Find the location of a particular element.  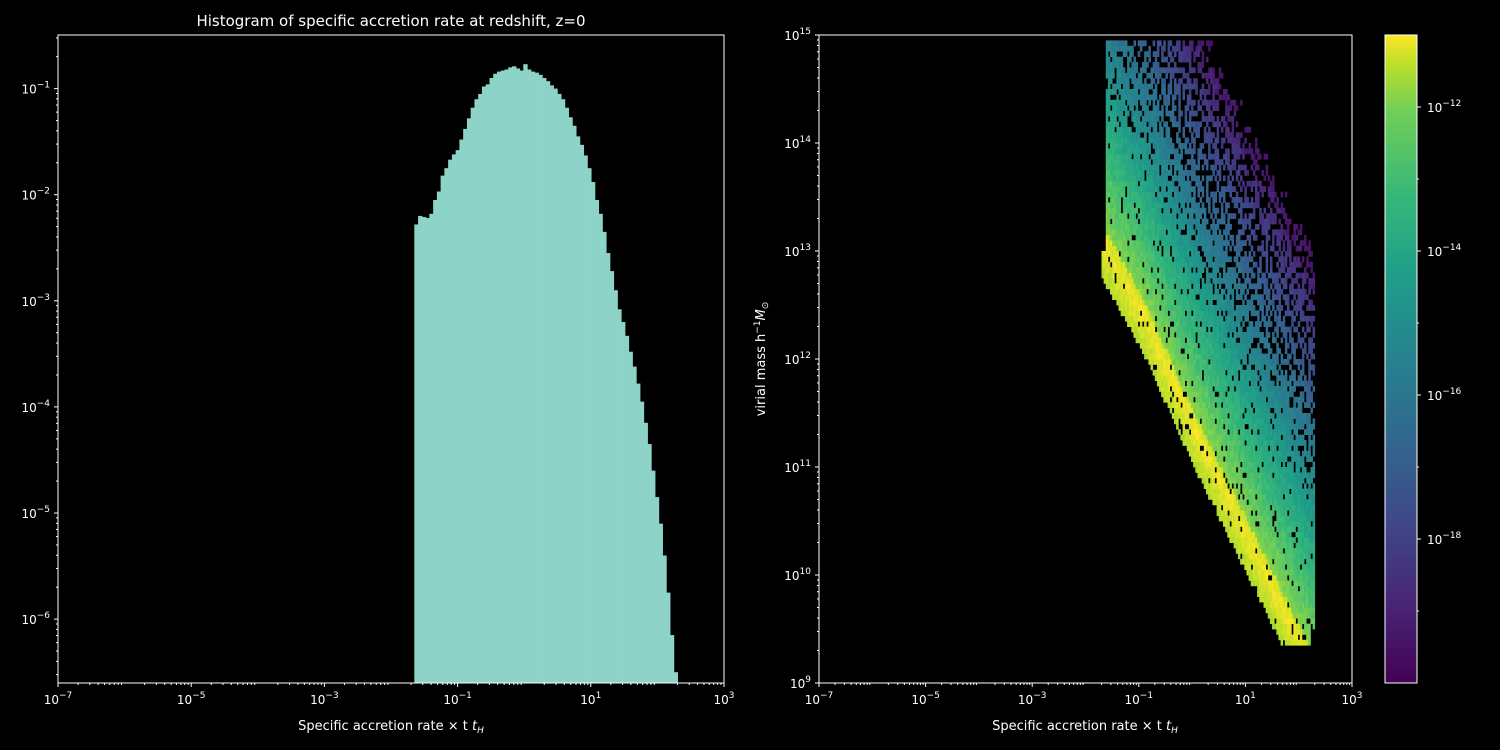

histogram-bar is located at coordinates (488, 384).